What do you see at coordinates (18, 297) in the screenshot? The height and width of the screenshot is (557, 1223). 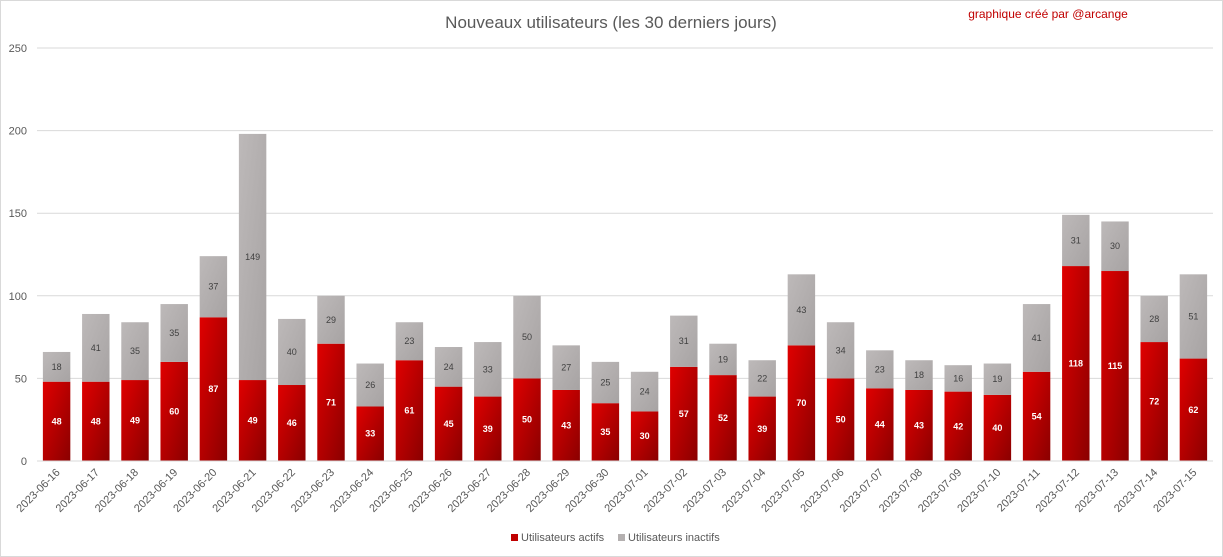 I see `y-tick-label: 100` at bounding box center [18, 297].